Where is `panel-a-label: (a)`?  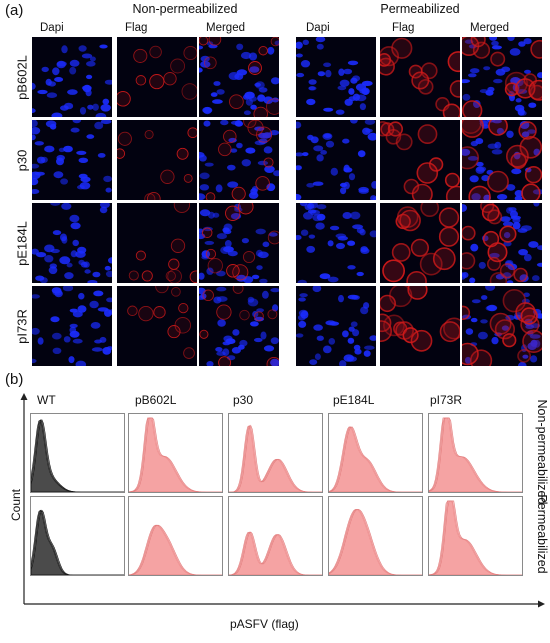
panel-a-label: (a) is located at coordinates (14, 10).